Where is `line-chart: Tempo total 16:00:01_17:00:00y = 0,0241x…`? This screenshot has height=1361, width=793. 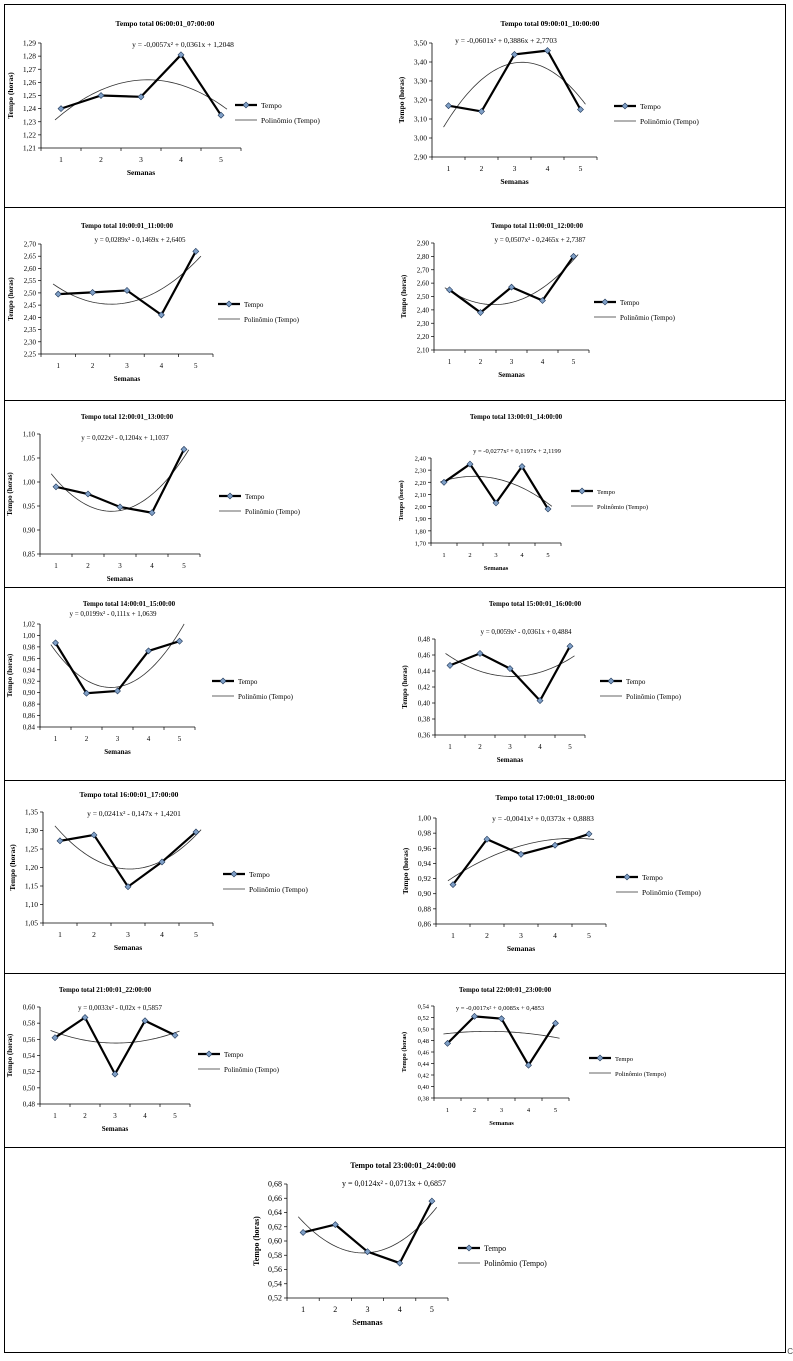 line-chart: Tempo total 16:00:01_17:00:00y = 0,0241x… is located at coordinates (158, 871).